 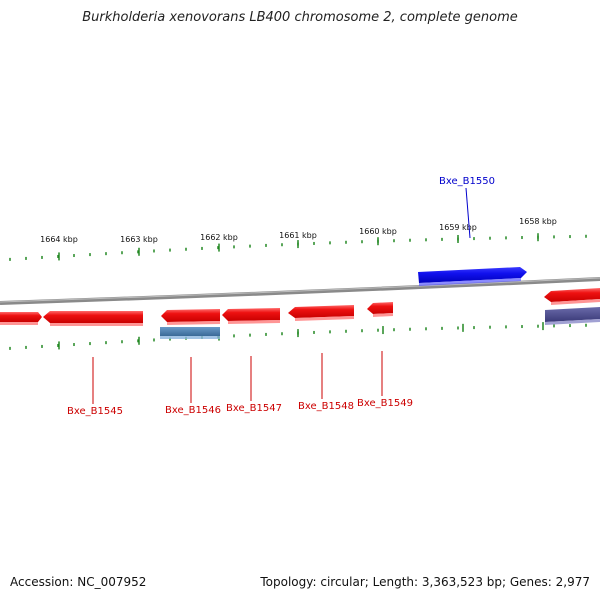 I want to click on gene-label-bxe-b1547: Bxe_B1547, so click(x=254, y=408).